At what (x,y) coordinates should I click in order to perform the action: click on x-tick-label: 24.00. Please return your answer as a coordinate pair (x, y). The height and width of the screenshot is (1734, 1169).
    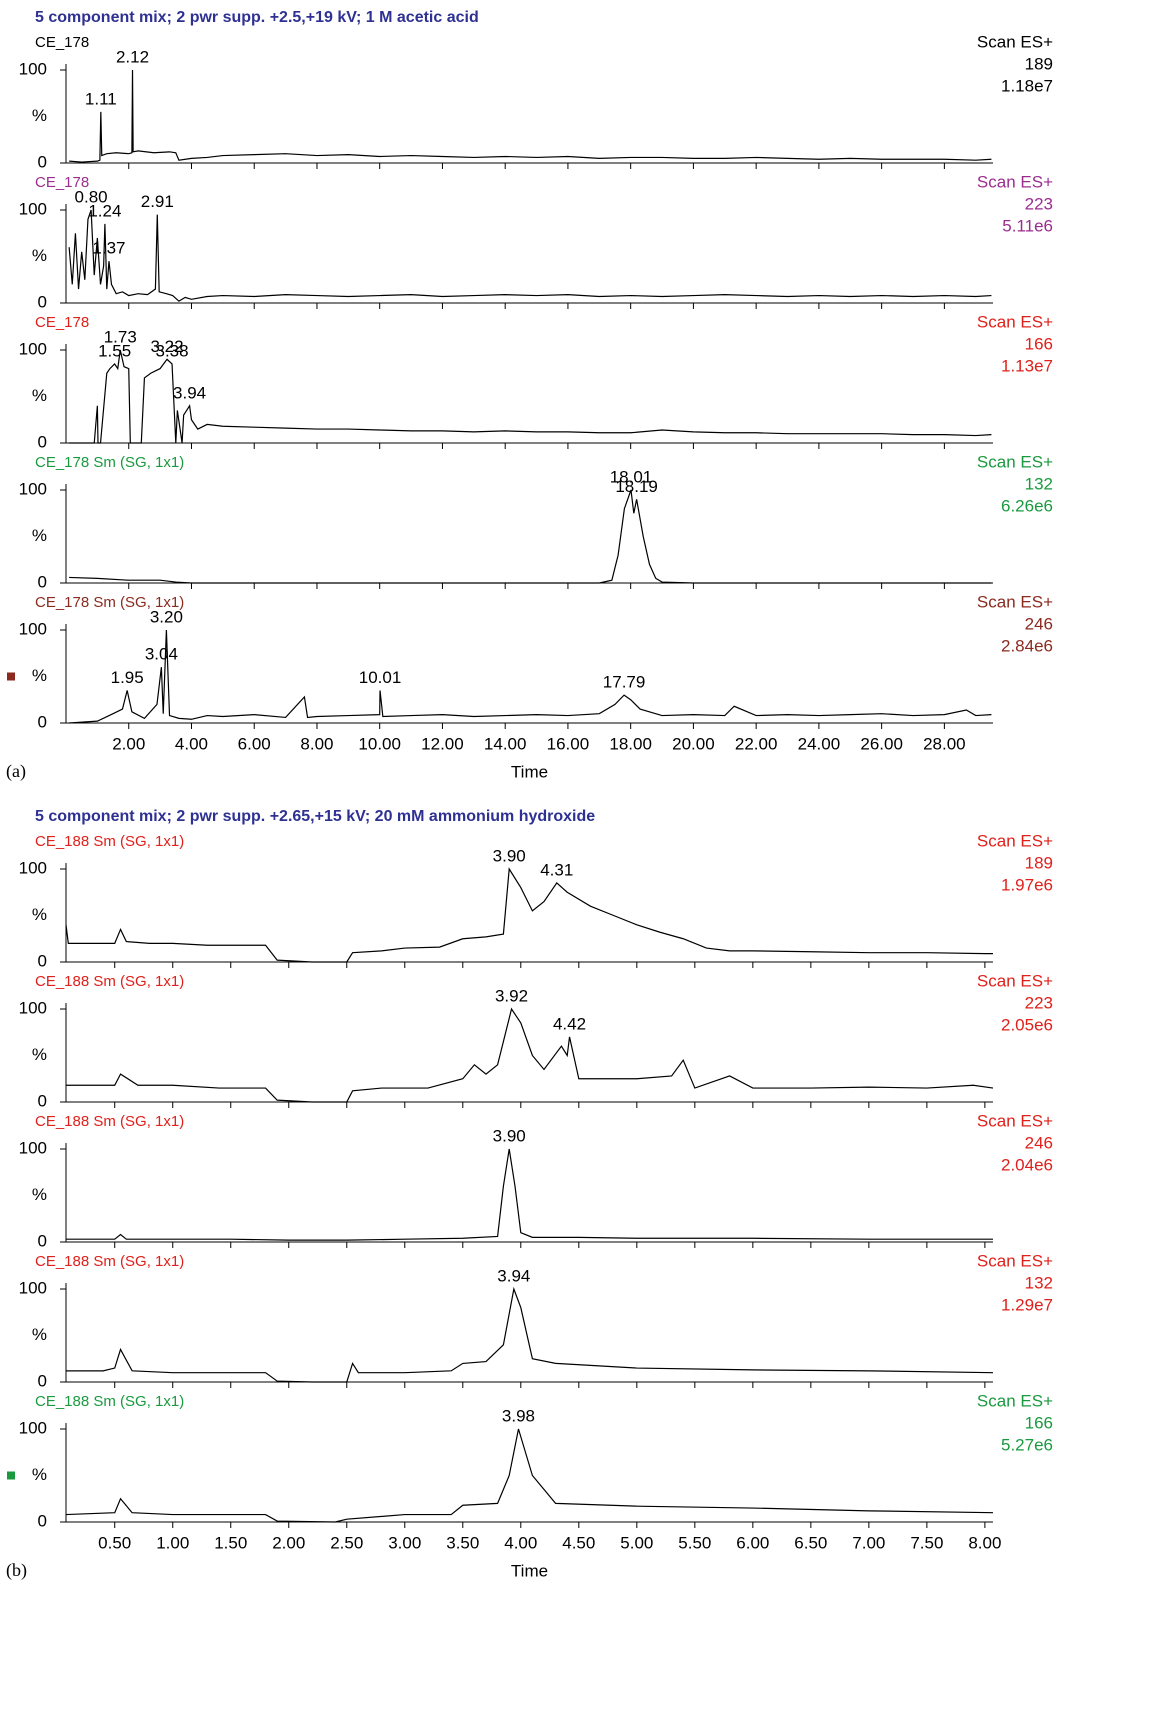
    Looking at the image, I should click on (819, 743).